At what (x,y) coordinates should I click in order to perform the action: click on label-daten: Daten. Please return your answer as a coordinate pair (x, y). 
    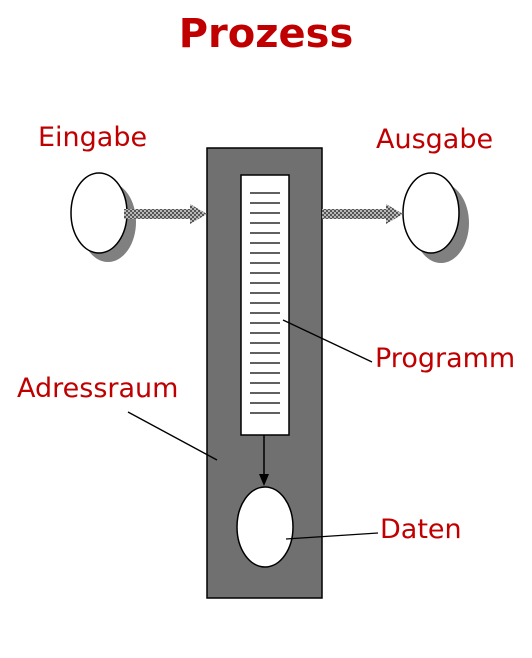
    Looking at the image, I should click on (421, 529).